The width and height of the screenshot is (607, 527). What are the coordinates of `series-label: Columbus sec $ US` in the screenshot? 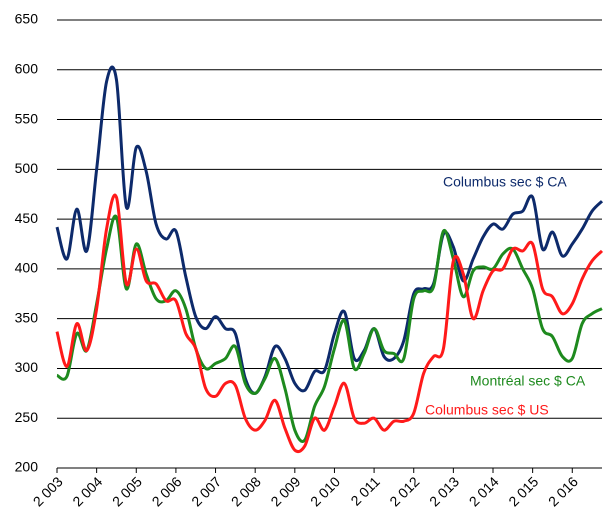 It's located at (487, 410).